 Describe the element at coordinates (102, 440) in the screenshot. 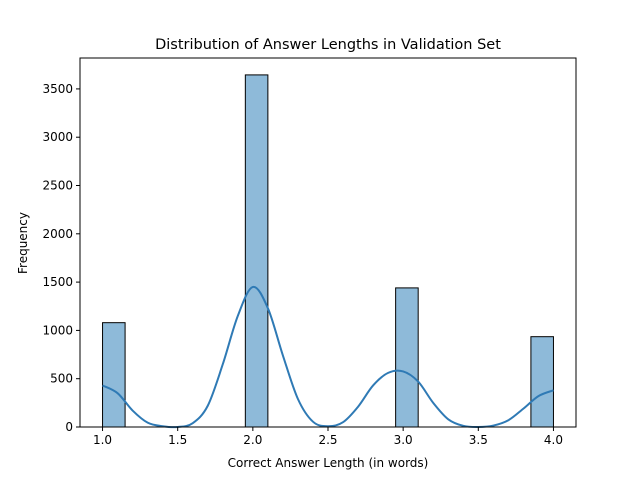

I see `x-tick-label: 1.0` at that location.